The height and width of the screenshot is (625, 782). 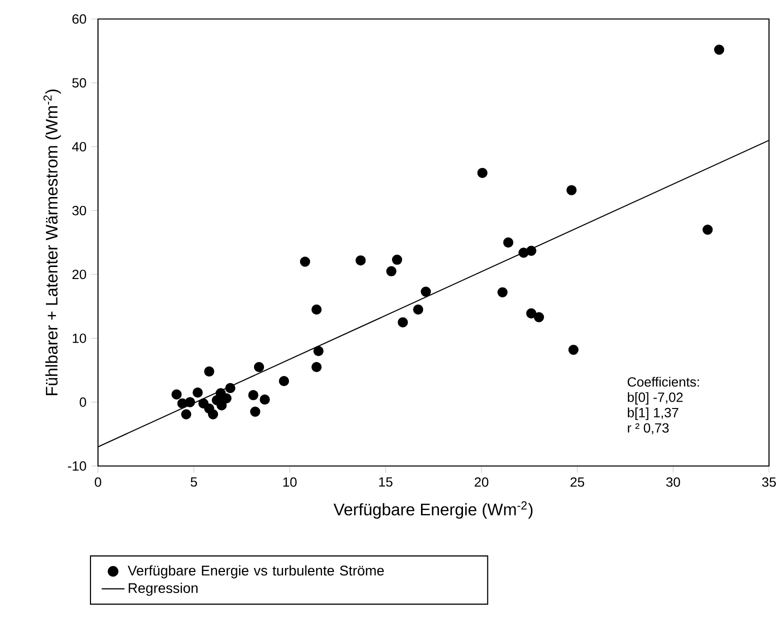 What do you see at coordinates (79, 211) in the screenshot?
I see `y-tick-label: 30` at bounding box center [79, 211].